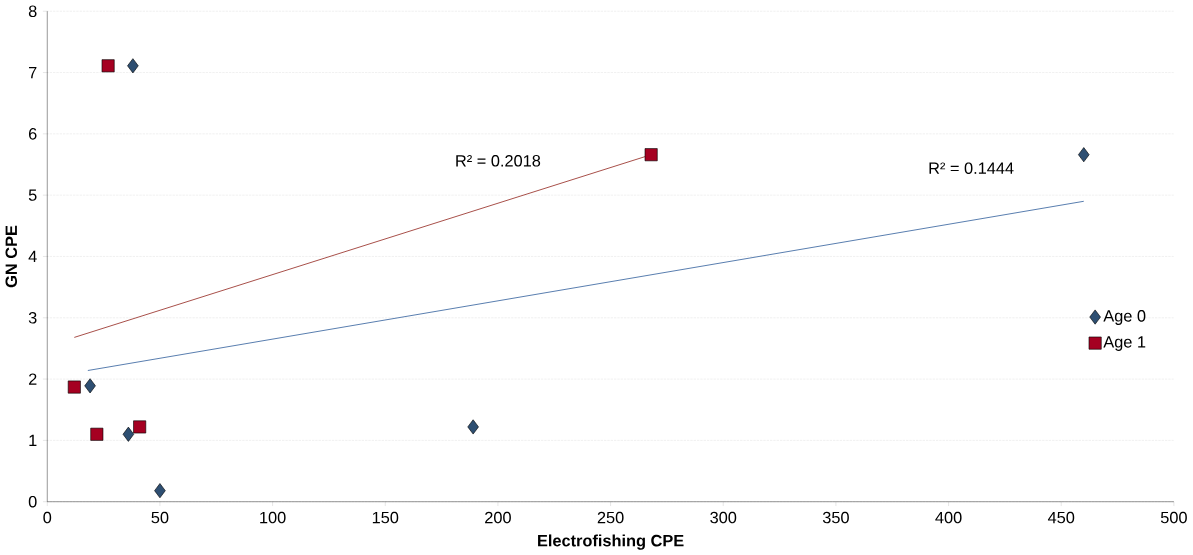  I want to click on y-tick-label: 4, so click(32, 256).